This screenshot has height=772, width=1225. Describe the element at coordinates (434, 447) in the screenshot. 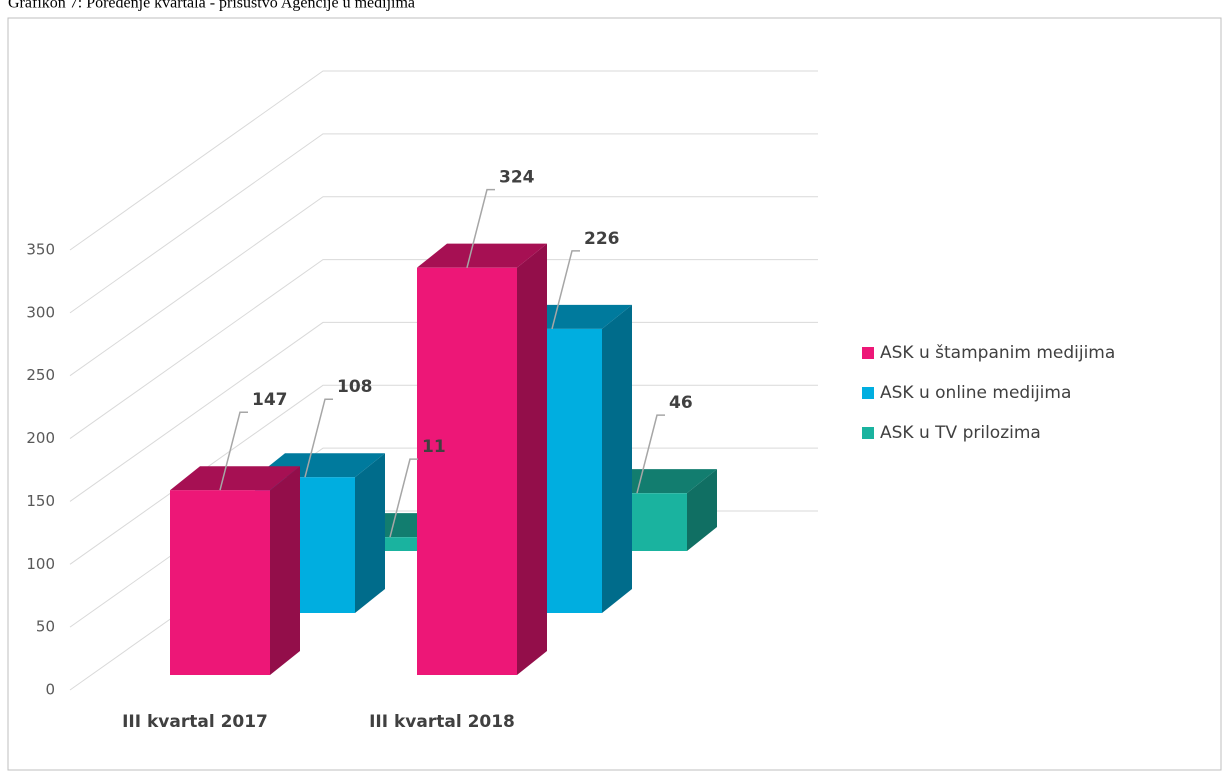

I see `data-label: 11` at that location.